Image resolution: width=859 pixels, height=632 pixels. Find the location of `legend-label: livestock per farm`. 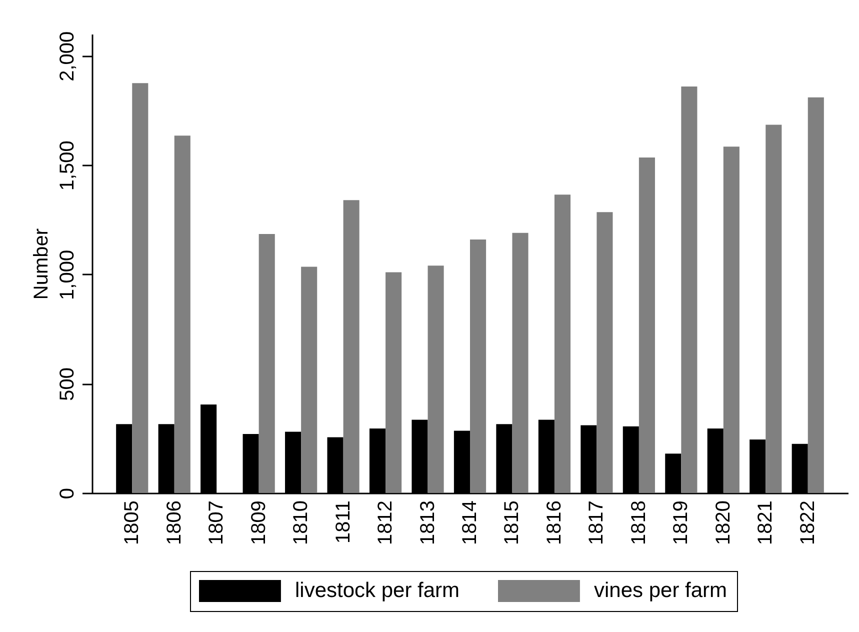

legend-label: livestock per farm is located at coordinates (377, 590).